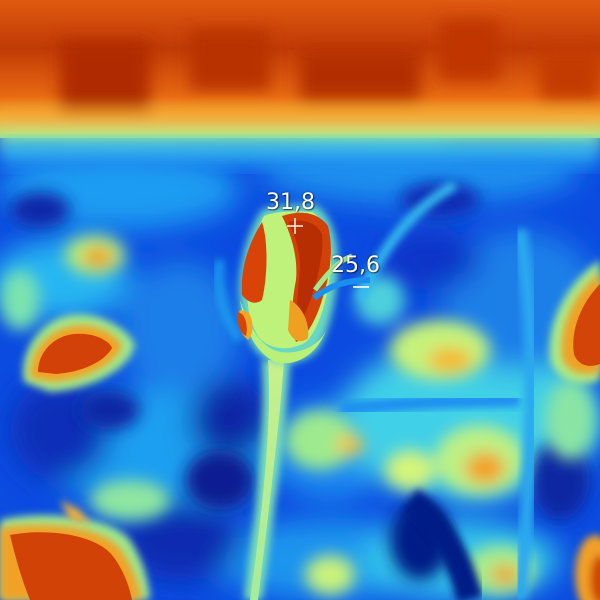 The height and width of the screenshot is (600, 600). What do you see at coordinates (304, 284) in the screenshot?
I see `rose-bud` at bounding box center [304, 284].